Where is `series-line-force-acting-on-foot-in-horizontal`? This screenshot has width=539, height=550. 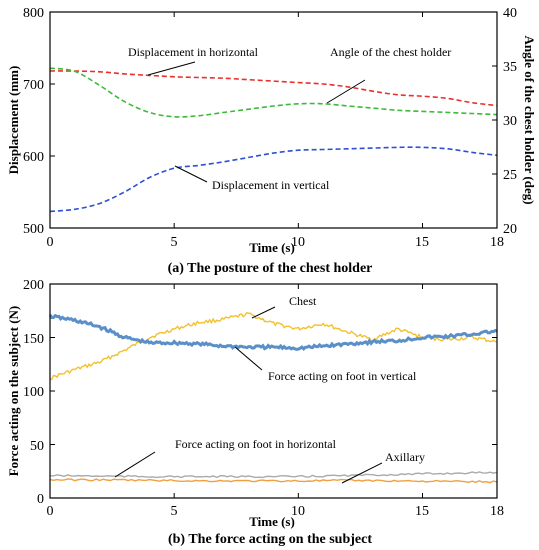
series-line-force-acting-on-foot-in-horizontal is located at coordinates (273, 475).